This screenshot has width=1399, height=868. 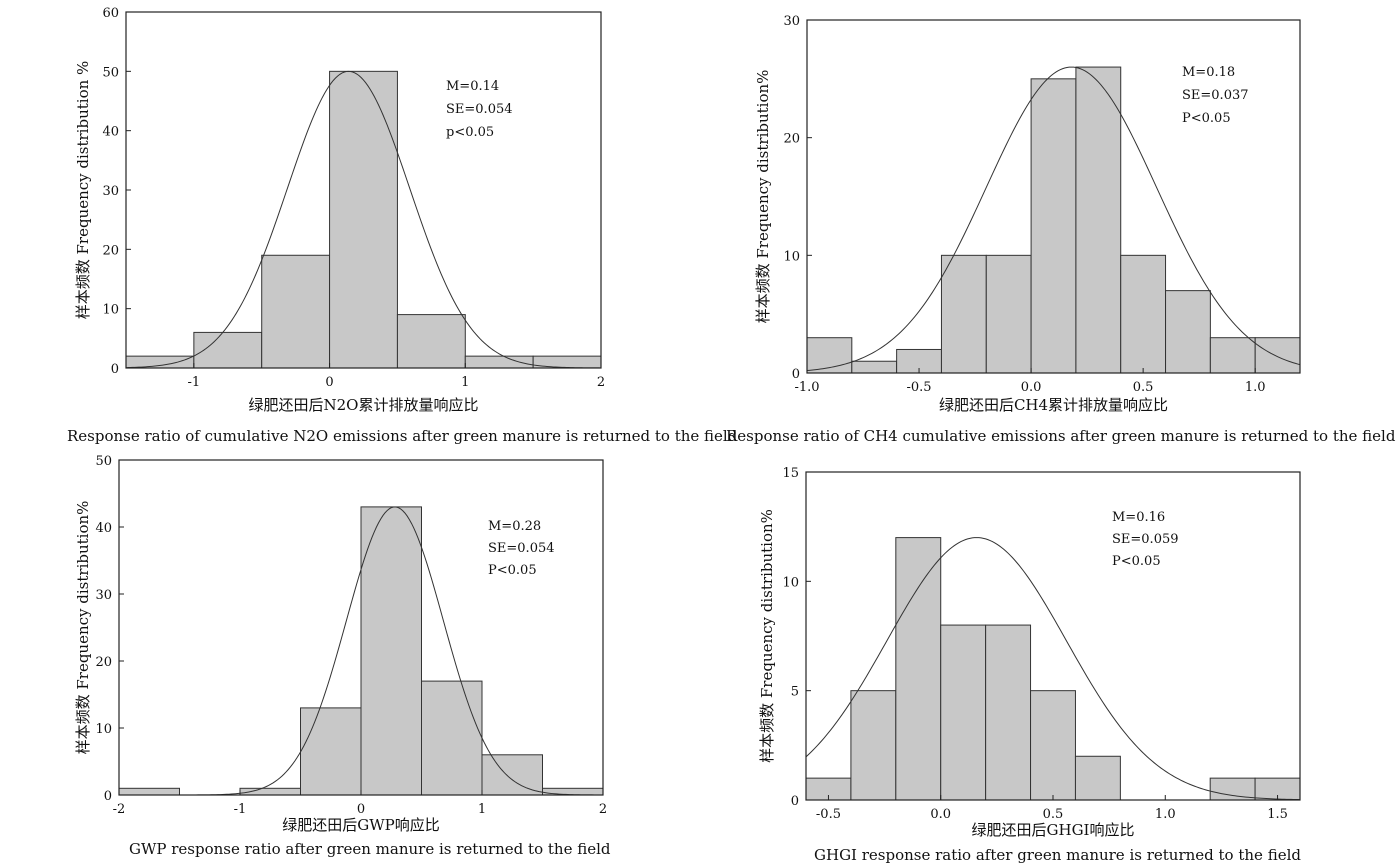 I want to click on ghgi-x-tick-label: 1.0, so click(x=1165, y=814).